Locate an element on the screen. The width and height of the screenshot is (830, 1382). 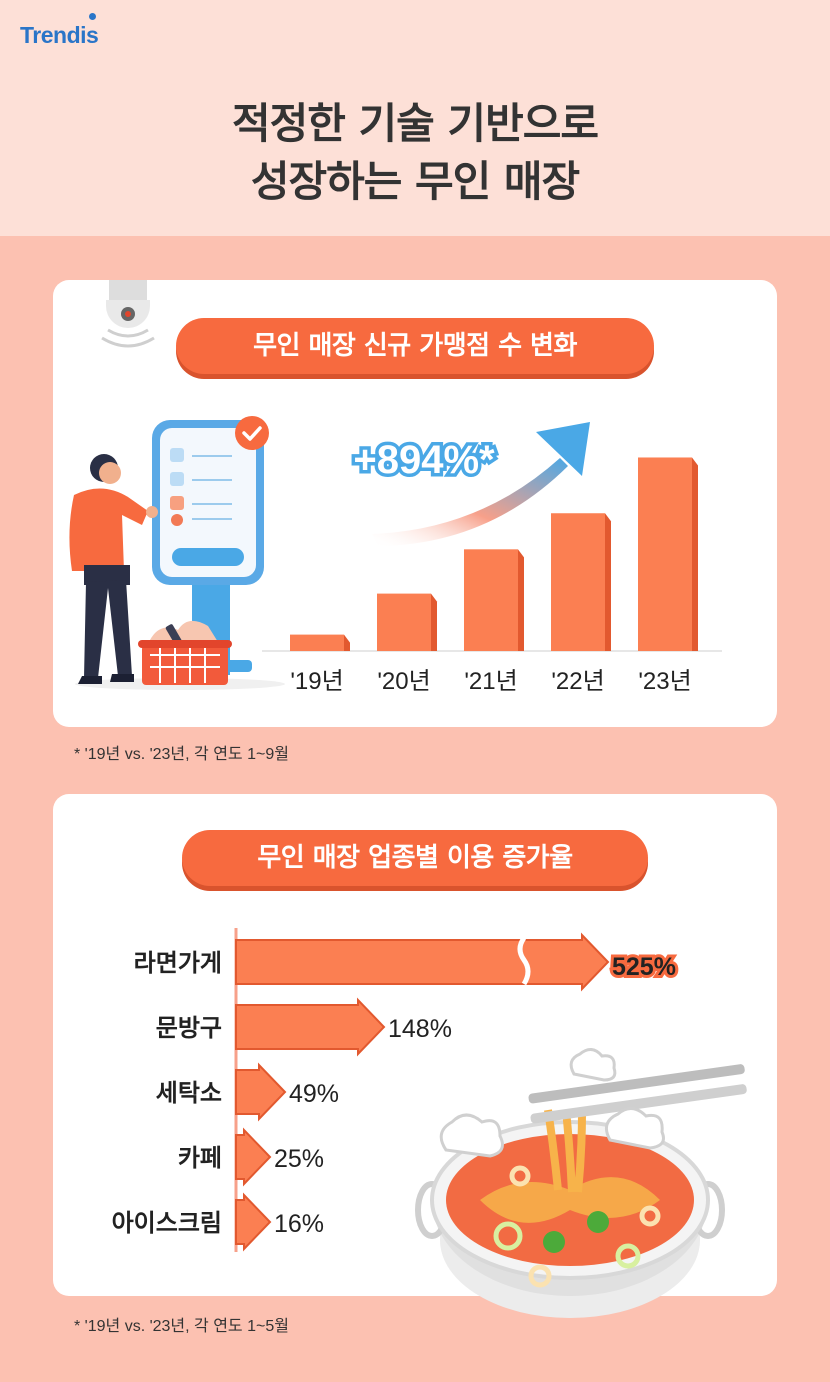
category-chart-title: 무인 매장 업종별 이용 증가율 is located at coordinates (415, 858).